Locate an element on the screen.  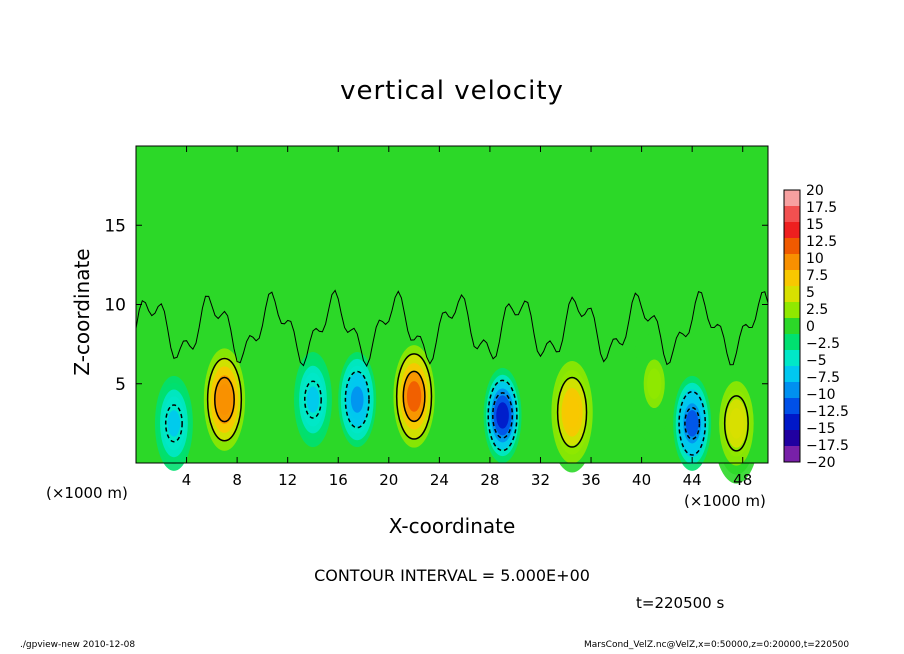
colorbar-label: −20 is located at coordinates (821, 463).